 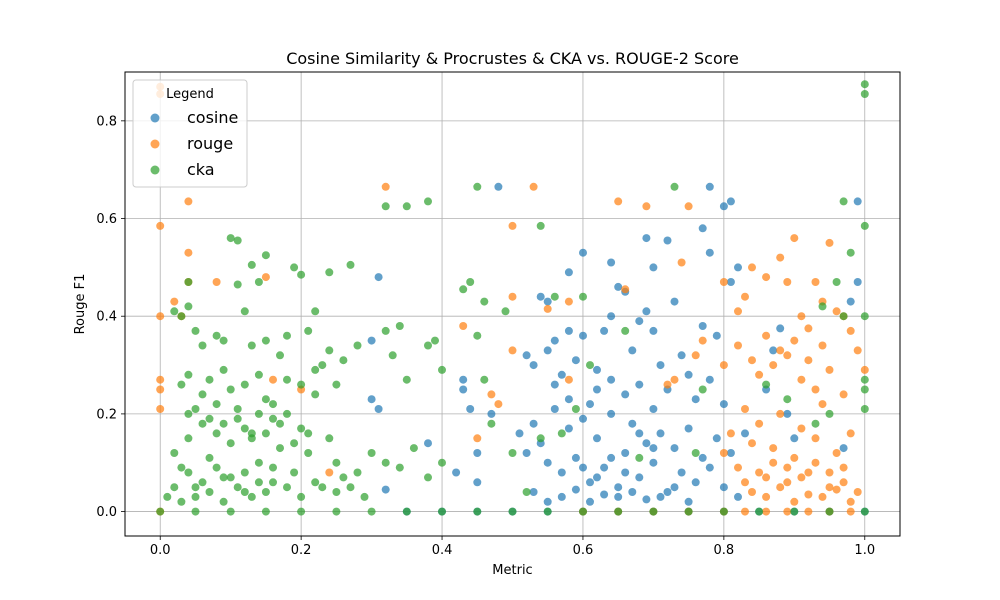 I want to click on y-axis-title: Rouge F1, so click(x=80, y=304).